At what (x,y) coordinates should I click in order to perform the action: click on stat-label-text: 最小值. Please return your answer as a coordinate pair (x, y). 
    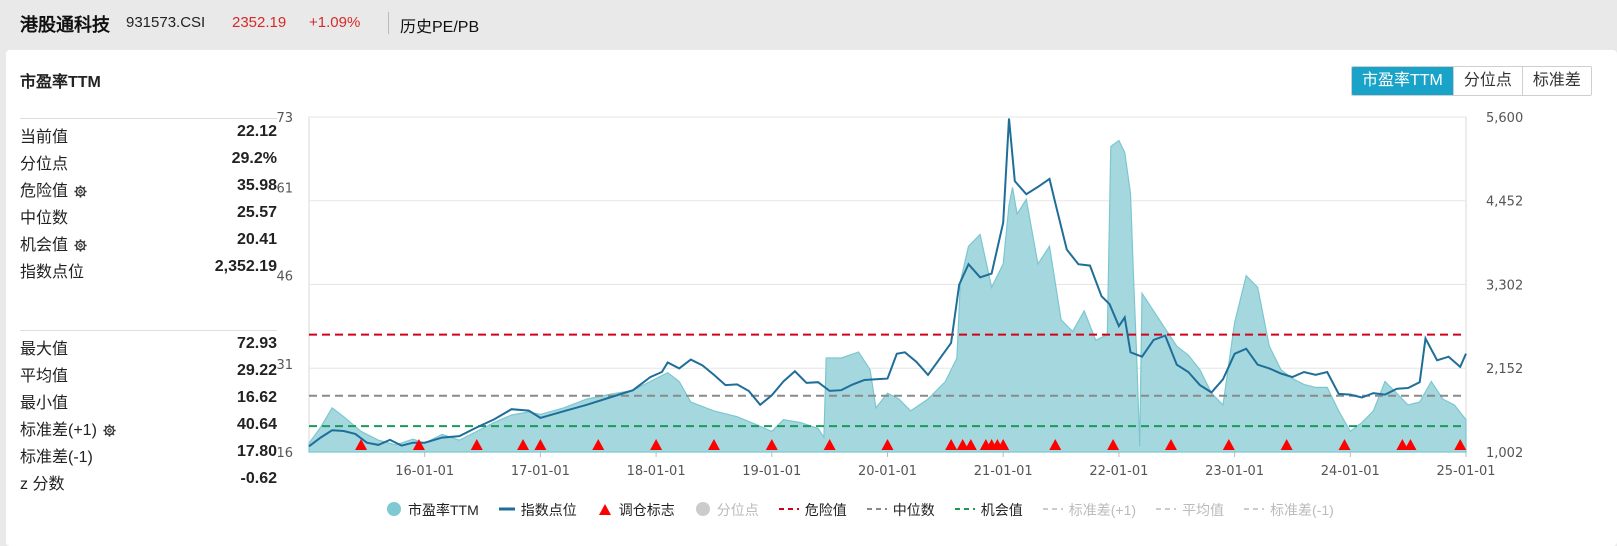
    Looking at the image, I should click on (44, 403).